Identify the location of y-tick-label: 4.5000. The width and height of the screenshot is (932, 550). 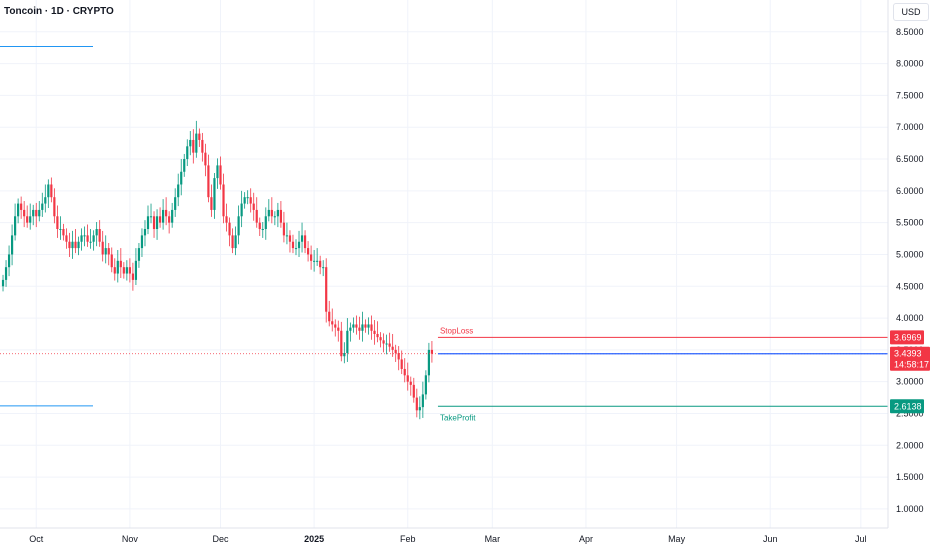
(910, 286).